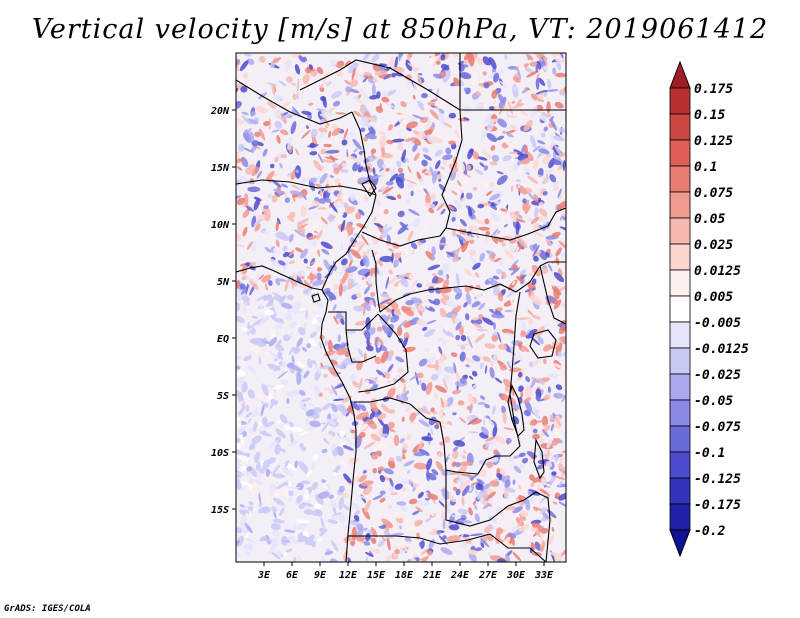  I want to click on colorbar-label: 0.025, so click(713, 245).